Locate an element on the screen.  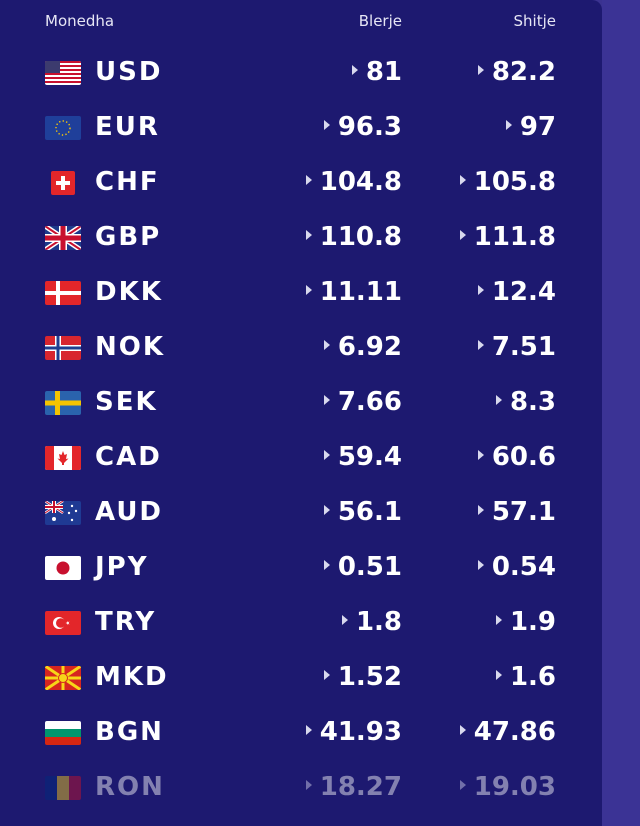
sell-rate: 0.54 is located at coordinates (516, 567).